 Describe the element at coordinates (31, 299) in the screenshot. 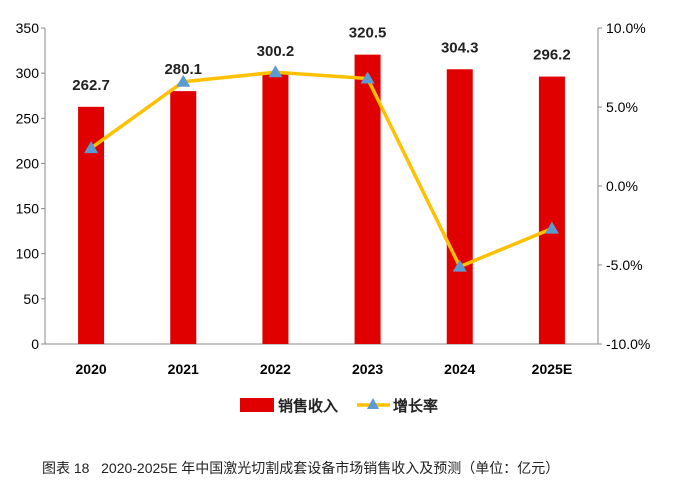

I see `left-tick-label: 50` at that location.